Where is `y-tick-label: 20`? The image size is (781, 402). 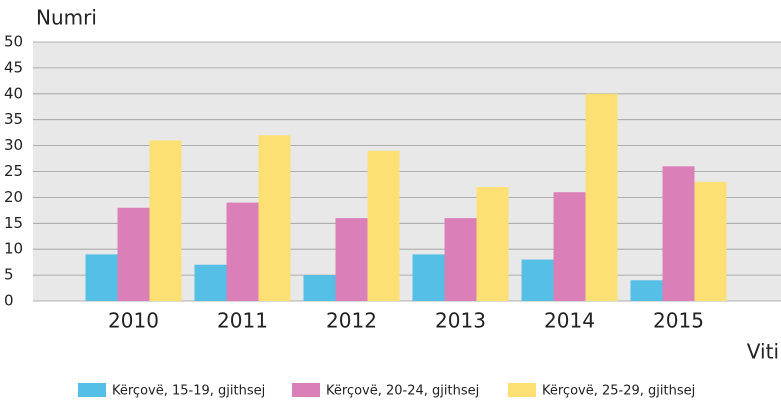 y-tick-label: 20 is located at coordinates (13, 197).